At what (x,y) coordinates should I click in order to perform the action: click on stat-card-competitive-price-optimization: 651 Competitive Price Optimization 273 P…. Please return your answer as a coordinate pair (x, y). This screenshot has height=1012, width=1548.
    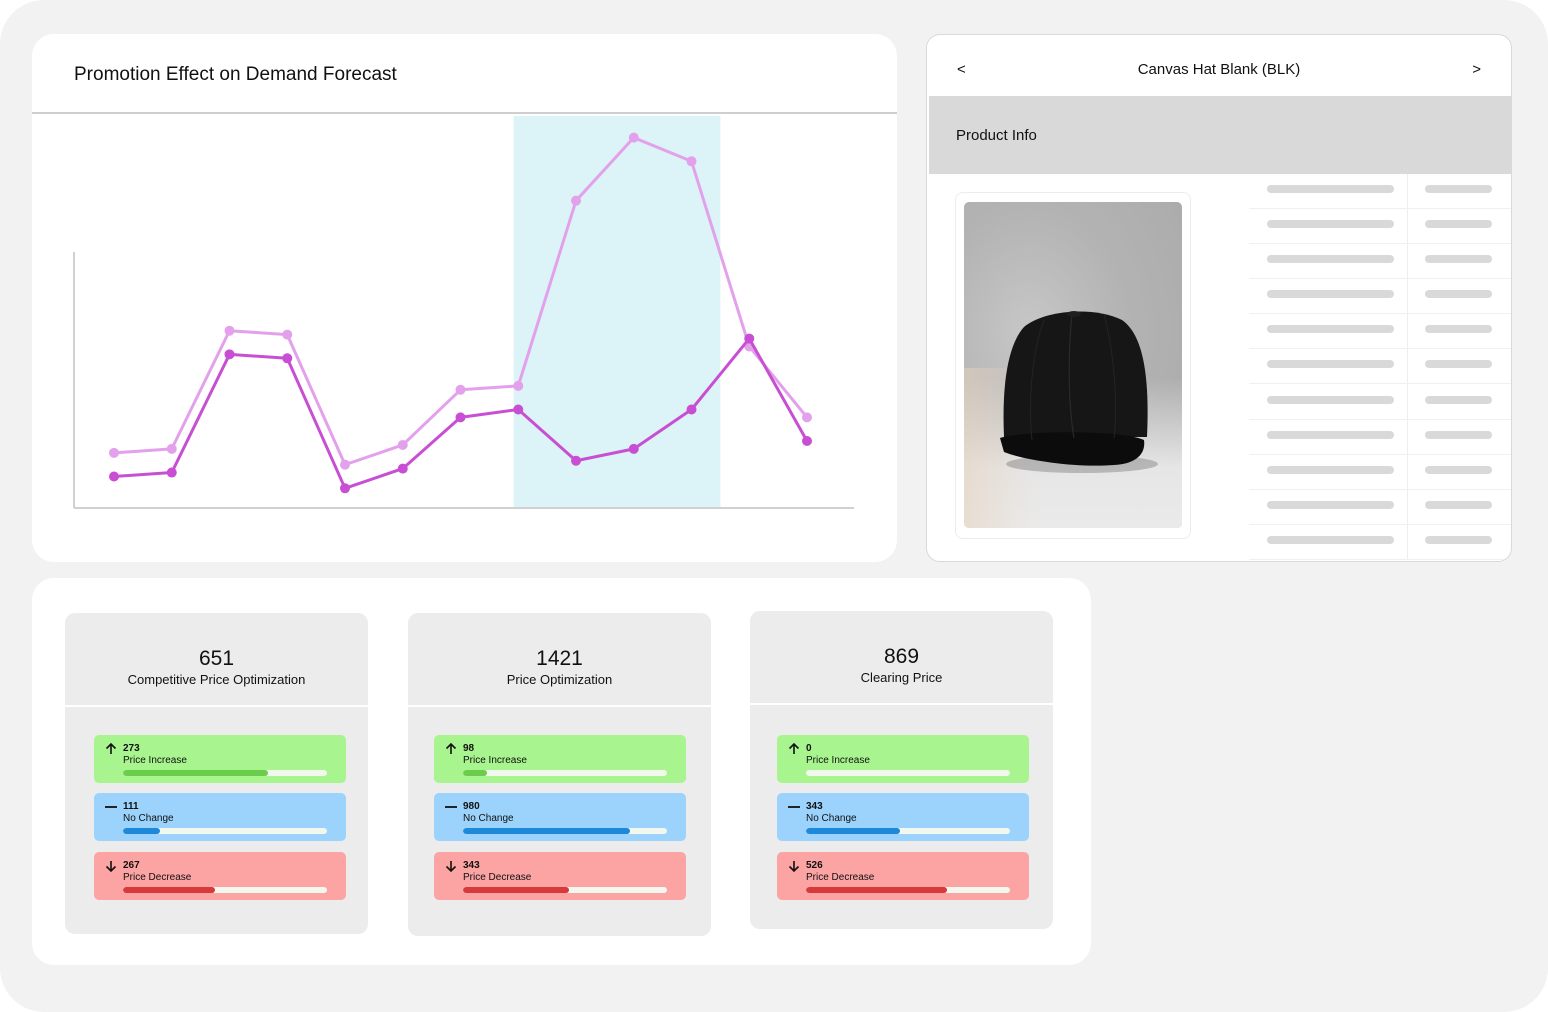
    Looking at the image, I should click on (216, 773).